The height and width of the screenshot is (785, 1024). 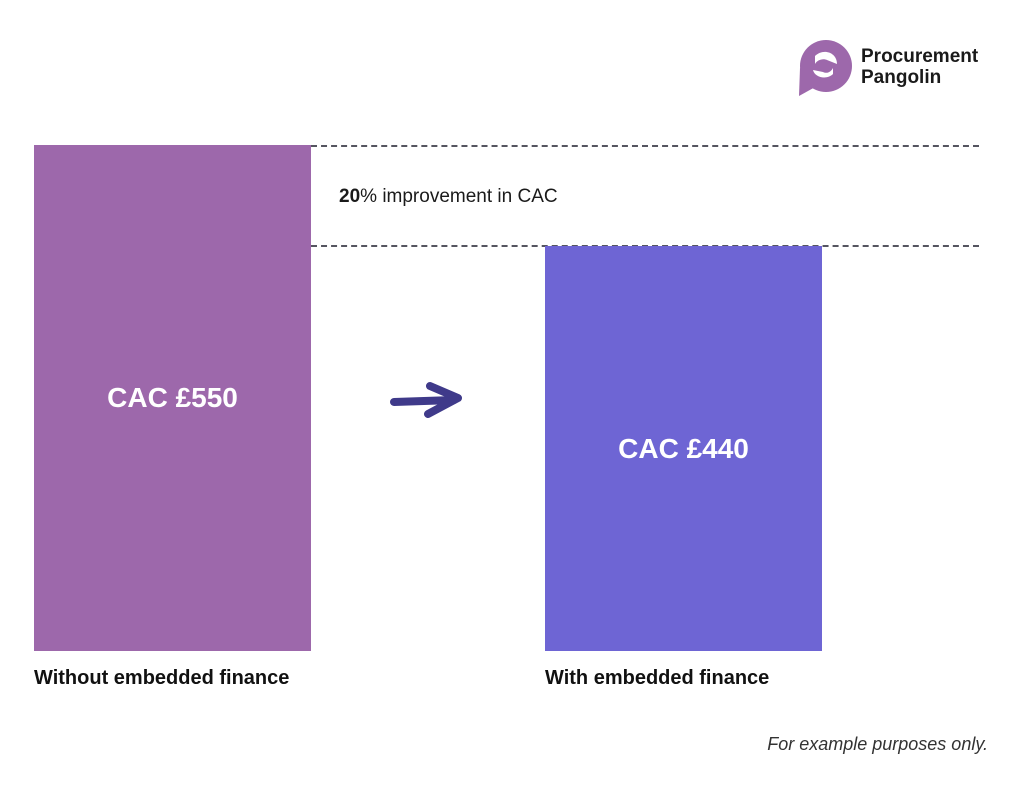 I want to click on arrow-right-icon, so click(x=426, y=400).